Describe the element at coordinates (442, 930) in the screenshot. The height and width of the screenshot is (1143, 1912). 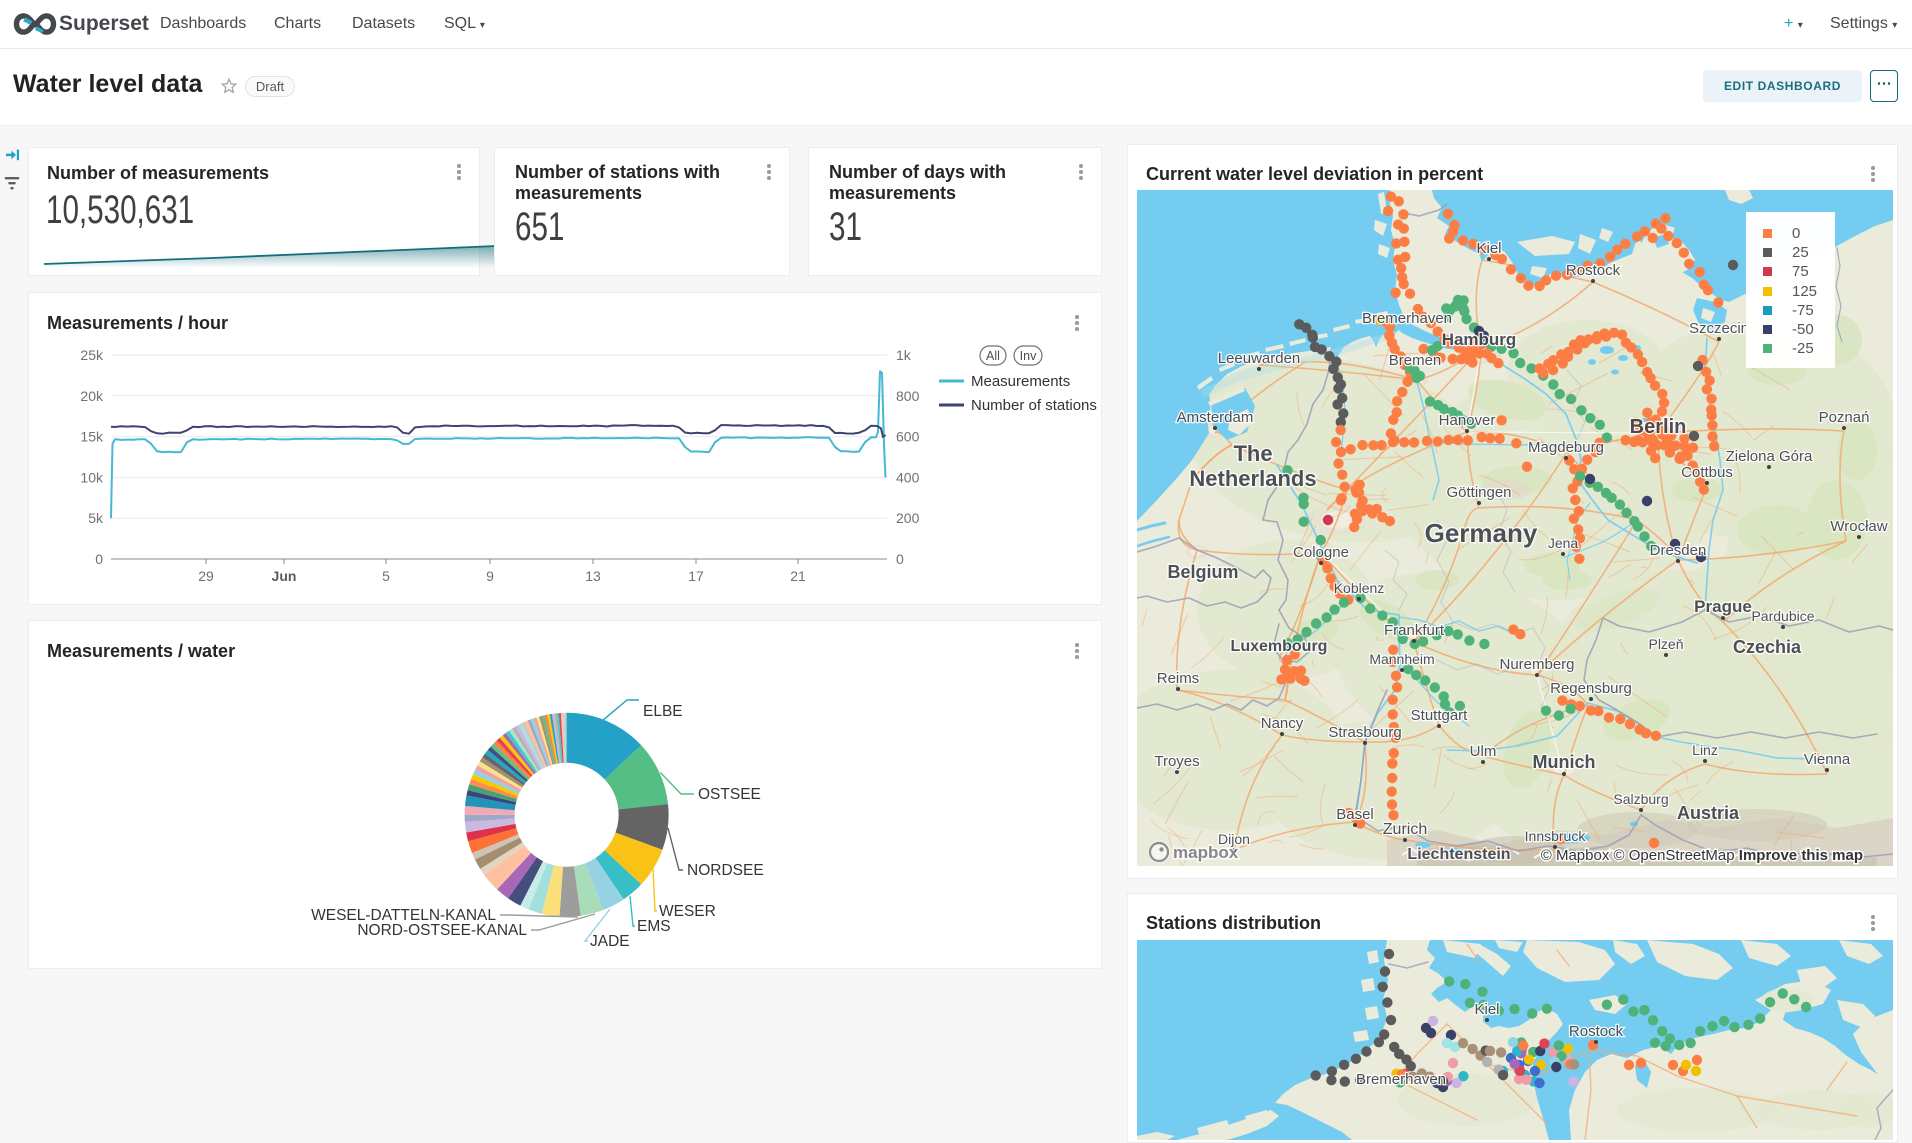
I see `svg-text: NORD-OSTSEE-KANAL` at that location.